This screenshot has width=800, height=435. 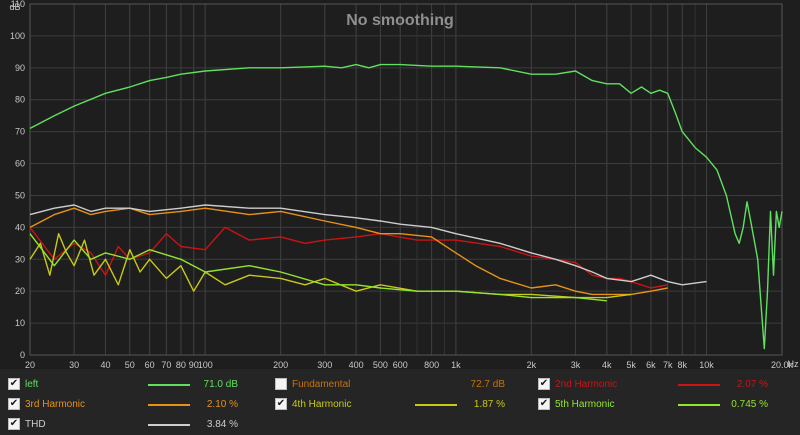 What do you see at coordinates (431, 364) in the screenshot?
I see `x-tick-label: 800` at bounding box center [431, 364].